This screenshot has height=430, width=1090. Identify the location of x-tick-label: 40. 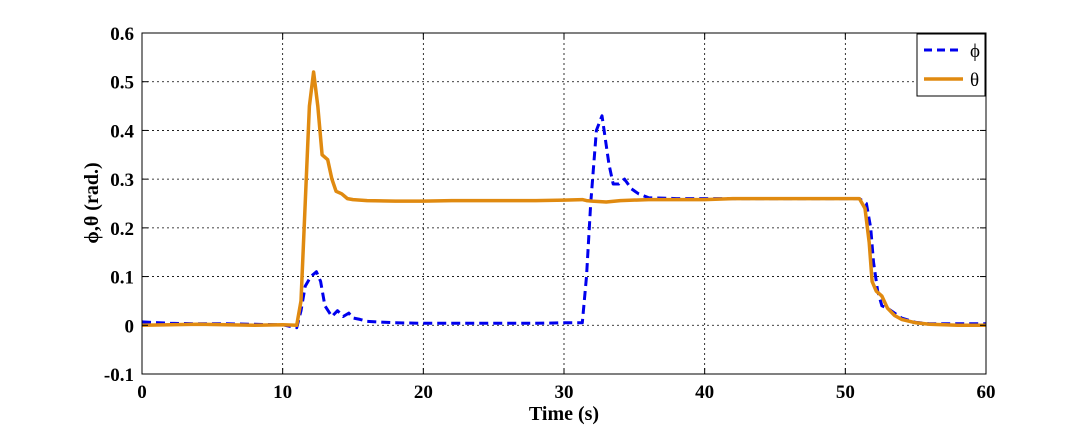
(704, 392).